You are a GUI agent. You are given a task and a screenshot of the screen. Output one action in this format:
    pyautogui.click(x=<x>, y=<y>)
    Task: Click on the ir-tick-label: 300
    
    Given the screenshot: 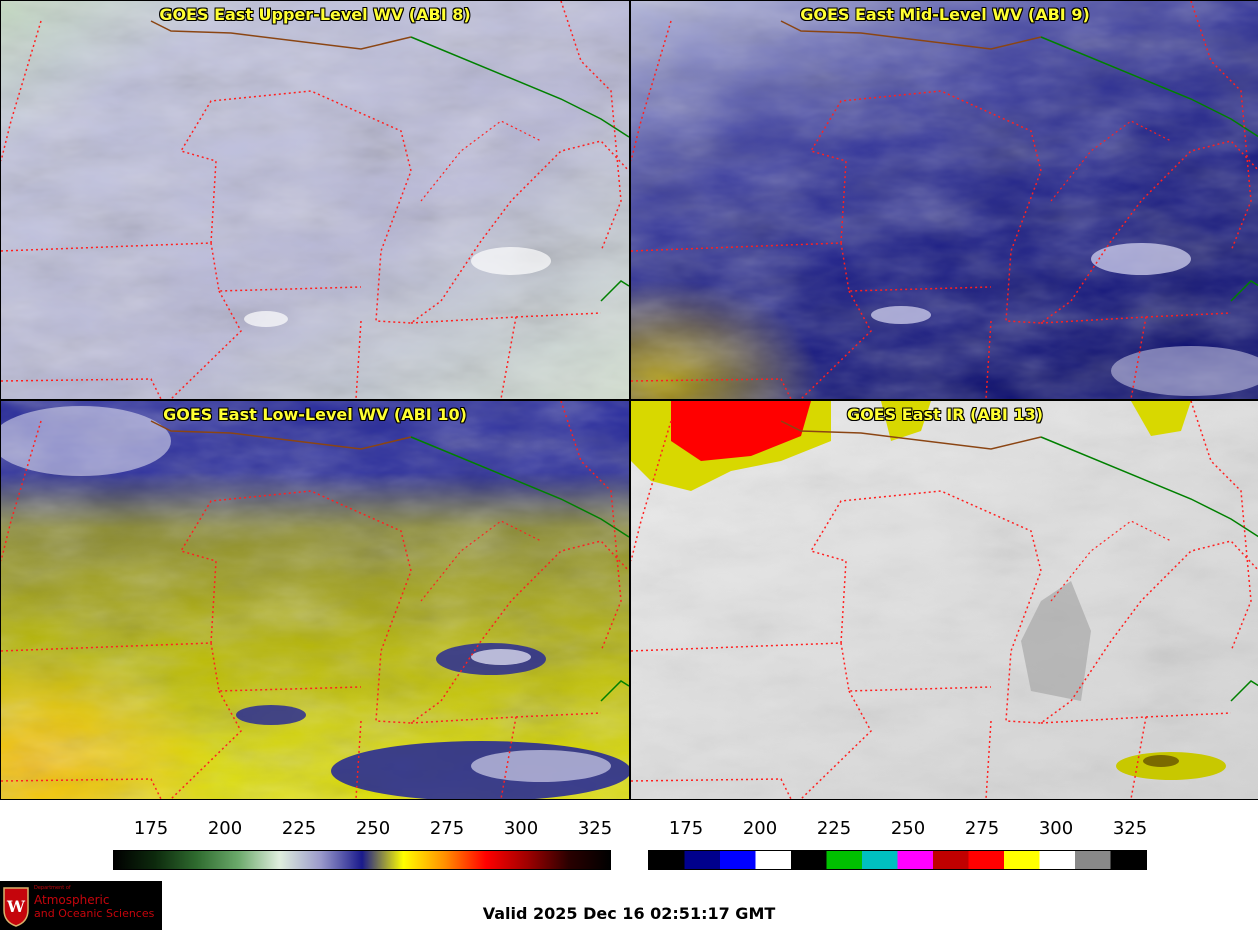 What is the action you would take?
    pyautogui.click(x=1056, y=828)
    